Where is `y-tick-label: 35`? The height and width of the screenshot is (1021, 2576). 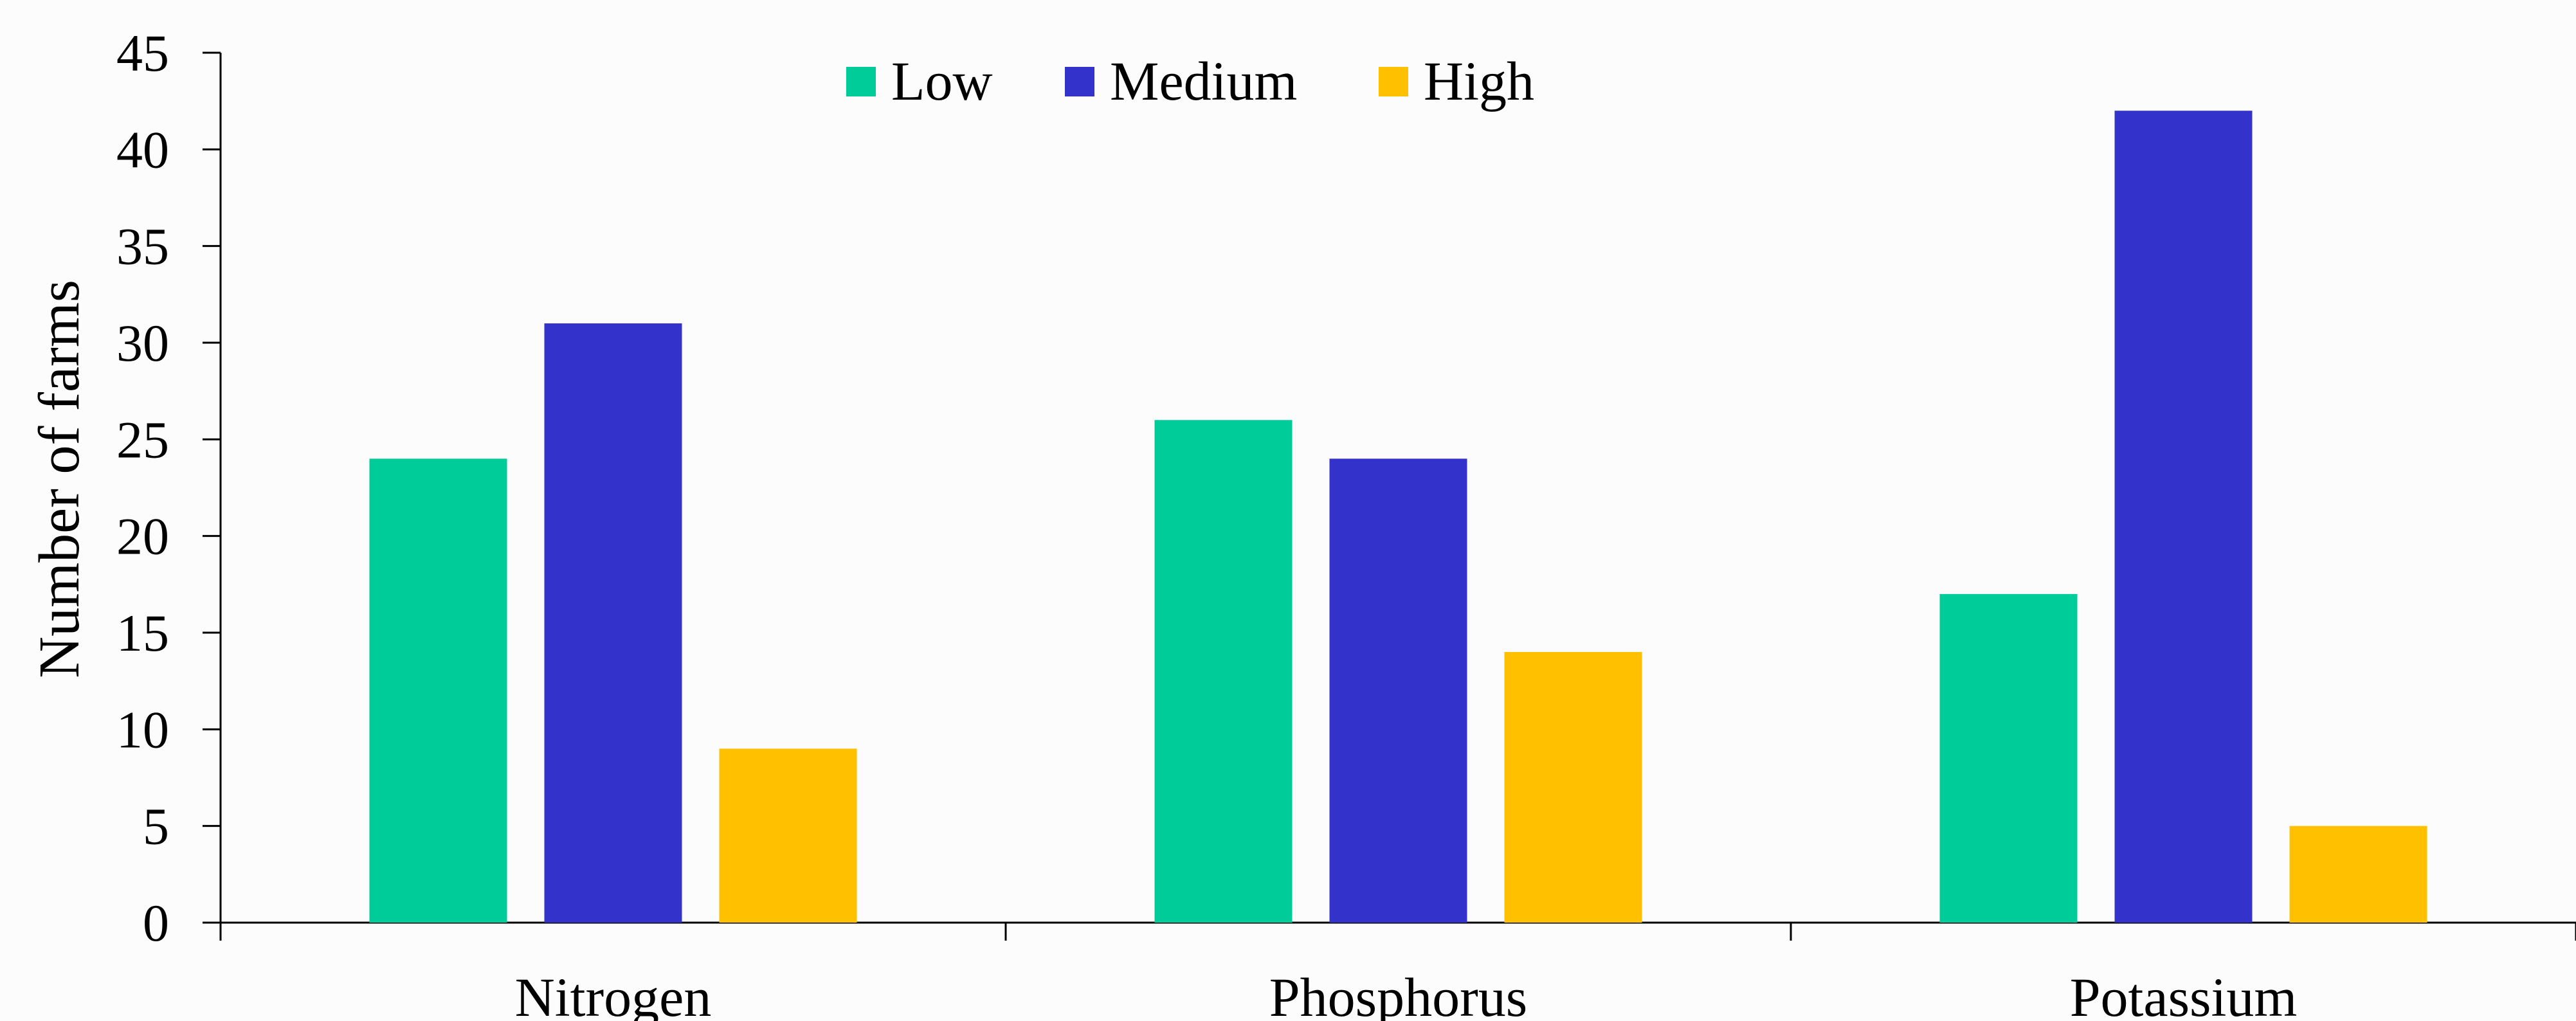
y-tick-label: 35 is located at coordinates (142, 246).